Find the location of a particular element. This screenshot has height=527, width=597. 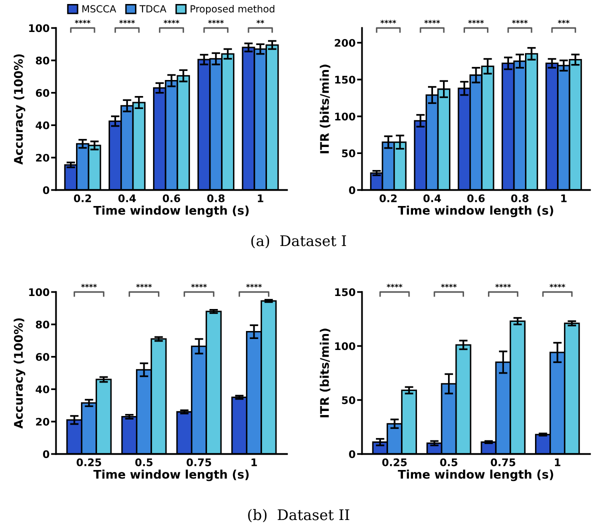

y-tick-label: 200 is located at coordinates (345, 42).